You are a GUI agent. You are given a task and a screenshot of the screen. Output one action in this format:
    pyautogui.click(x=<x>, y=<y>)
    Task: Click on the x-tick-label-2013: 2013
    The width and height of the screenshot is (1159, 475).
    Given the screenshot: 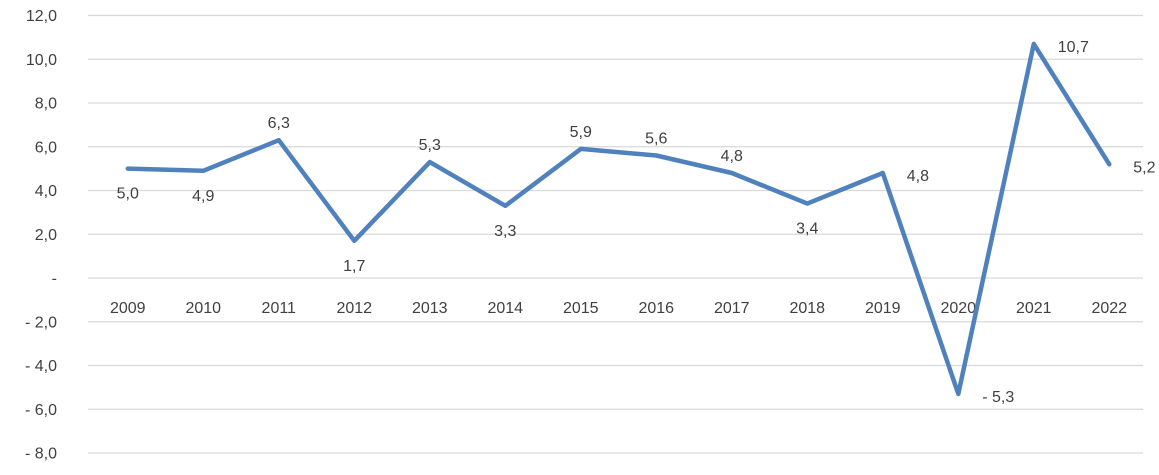 What is the action you would take?
    pyautogui.click(x=430, y=308)
    